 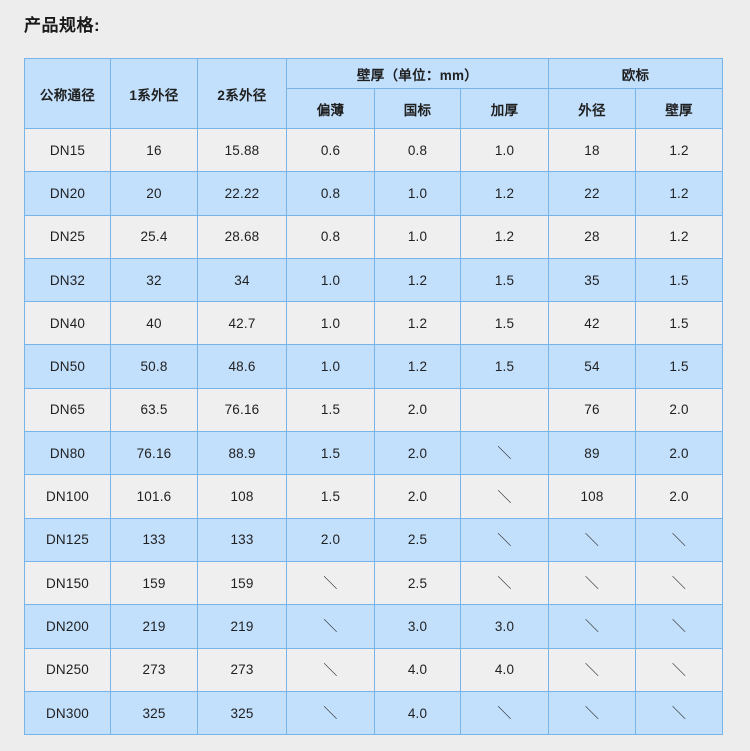 What do you see at coordinates (67, 193) in the screenshot?
I see `cell-nominal-diameter: DN20` at bounding box center [67, 193].